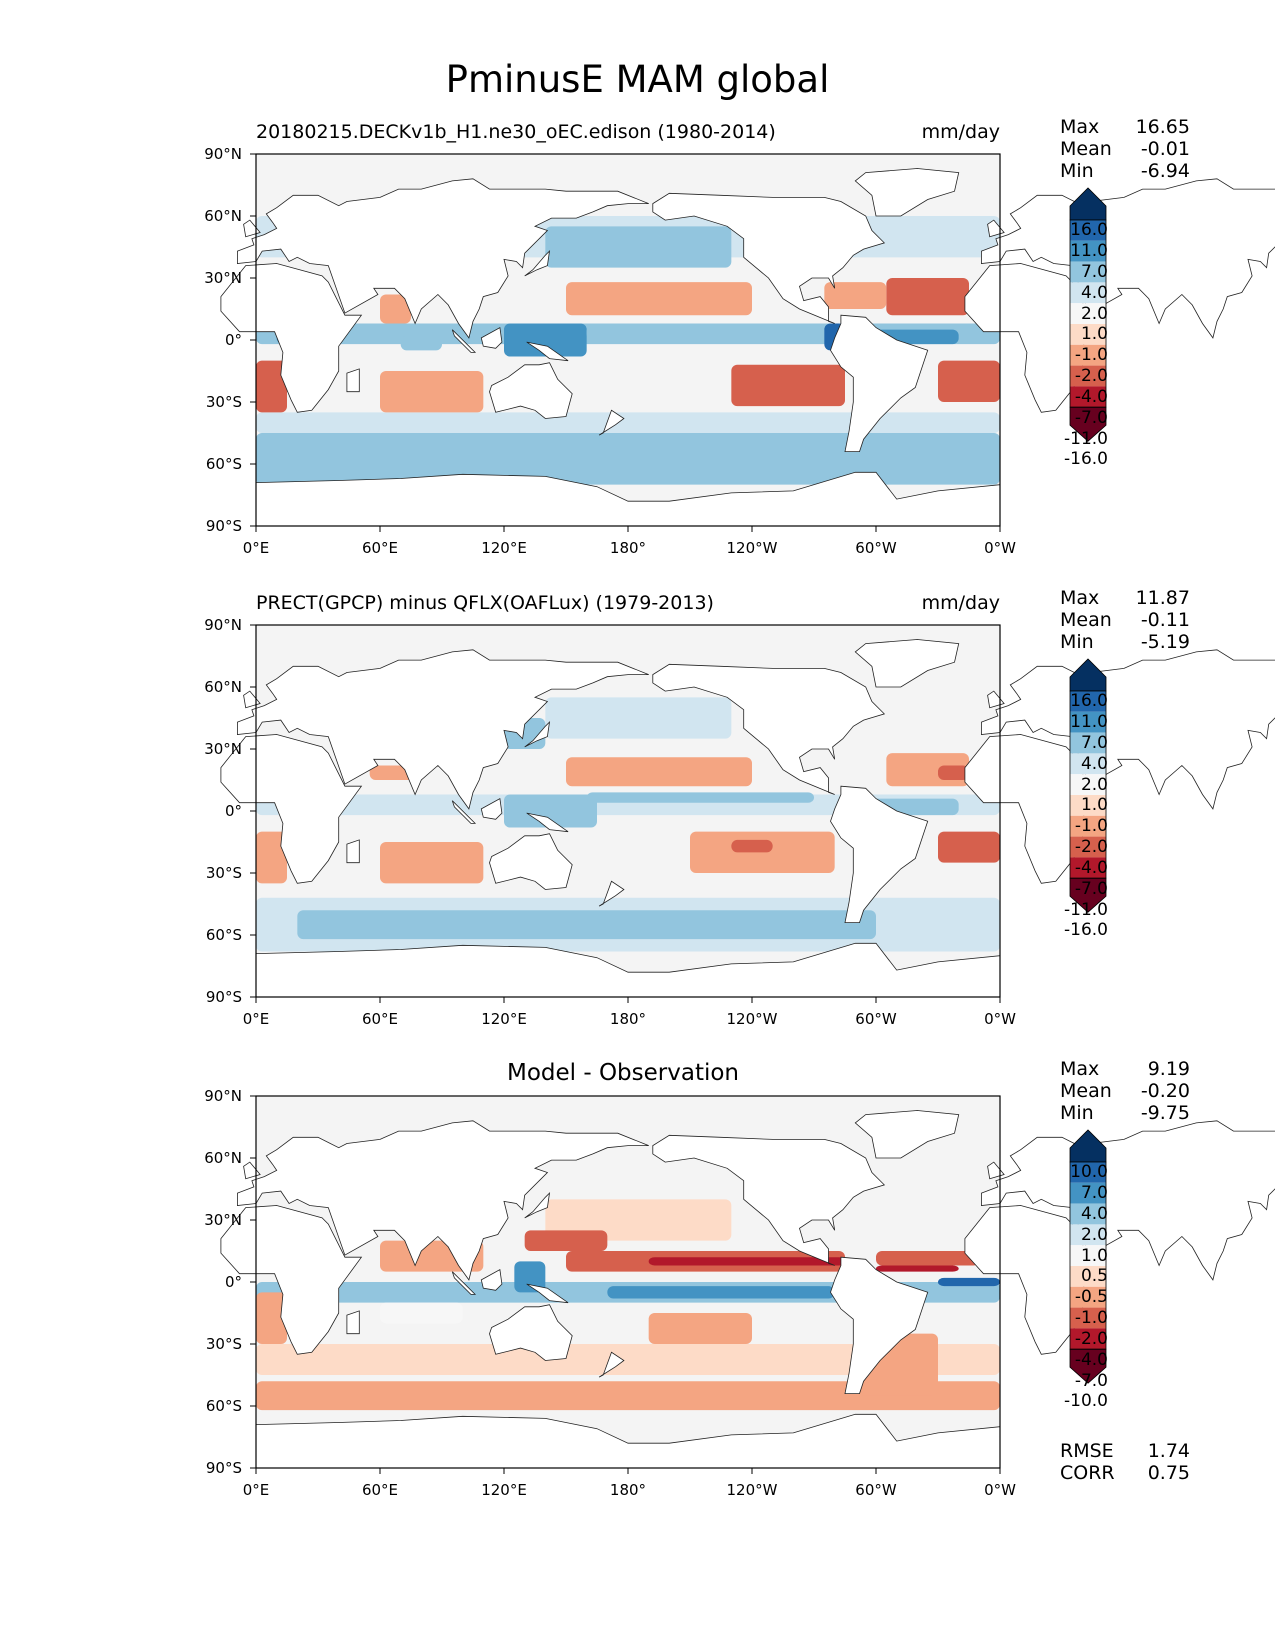  What do you see at coordinates (1094, 1256) in the screenshot?
I see `colorbar-level: 1.0` at bounding box center [1094, 1256].